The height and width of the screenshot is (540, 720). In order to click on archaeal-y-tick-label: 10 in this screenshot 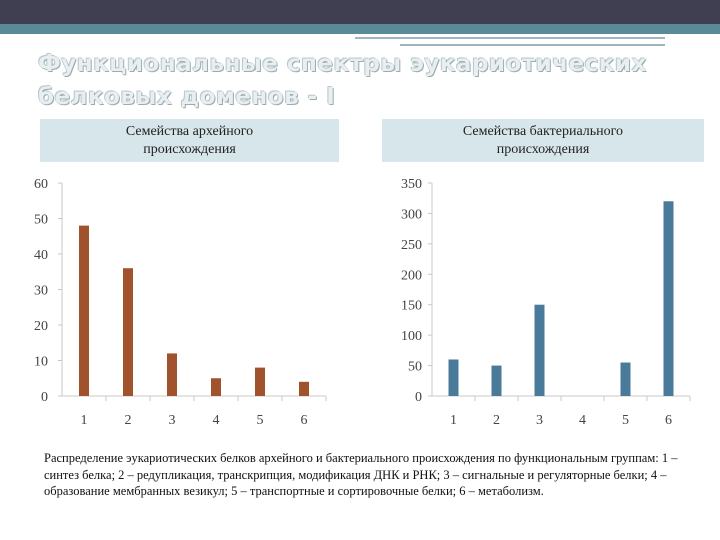, I will do `click(41, 362)`.